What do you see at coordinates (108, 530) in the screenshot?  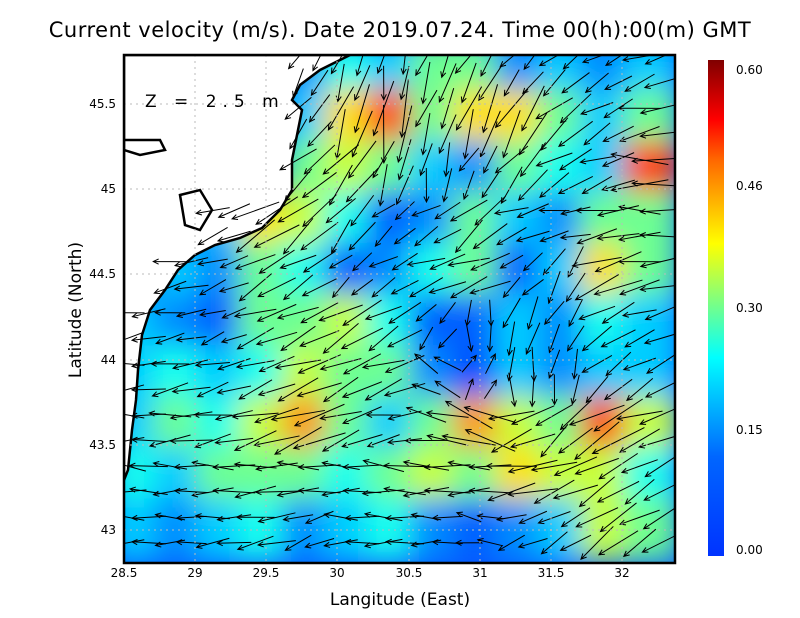 I see `y-tick-label: 43` at bounding box center [108, 530].